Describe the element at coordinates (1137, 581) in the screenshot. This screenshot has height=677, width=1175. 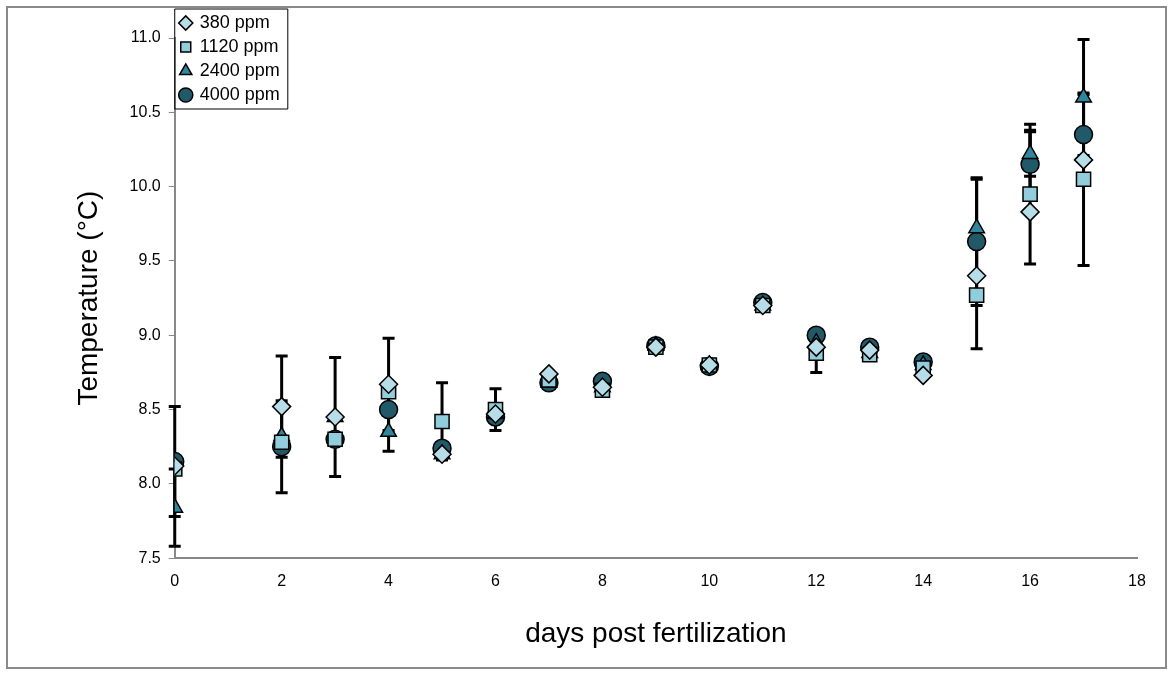
I see `x-tick-label: 18` at that location.